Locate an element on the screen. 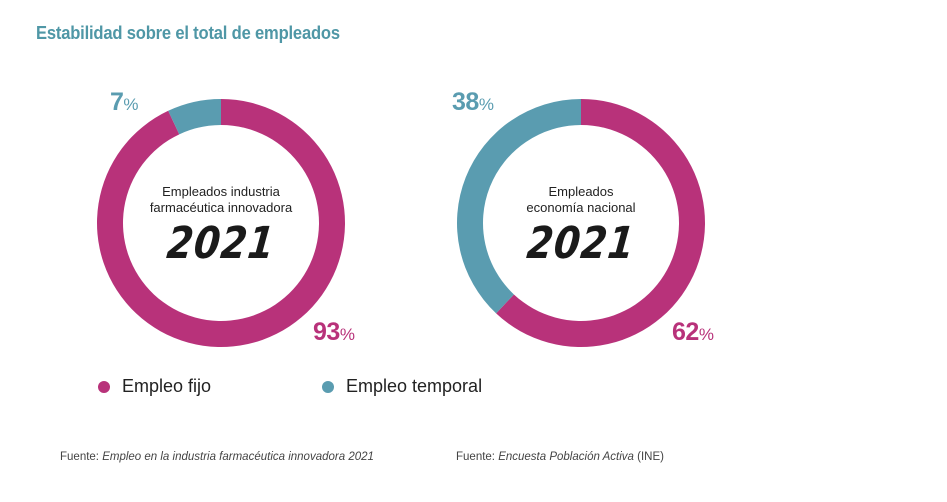 This screenshot has width=947, height=502. data-label-temporal: 38% is located at coordinates (473, 102).